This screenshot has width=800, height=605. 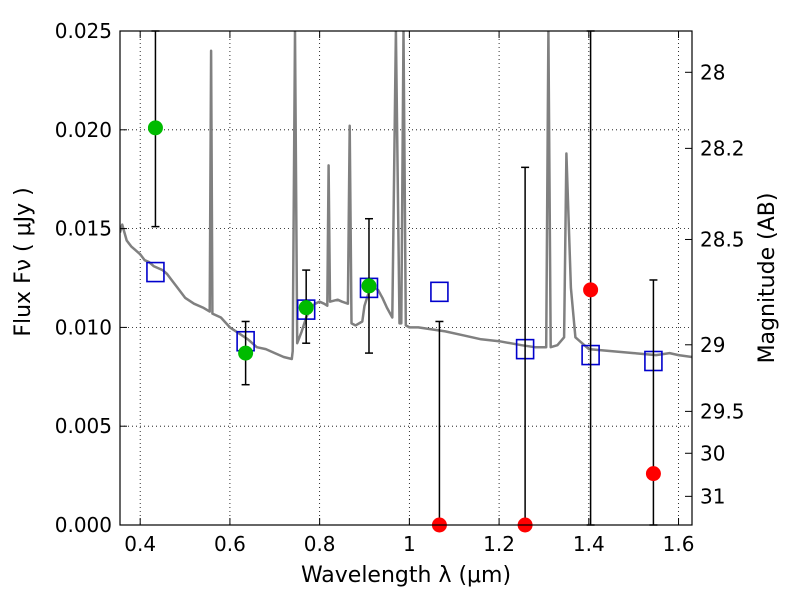 What do you see at coordinates (83, 130) in the screenshot?
I see `y-tick-label: 0.020` at bounding box center [83, 130].